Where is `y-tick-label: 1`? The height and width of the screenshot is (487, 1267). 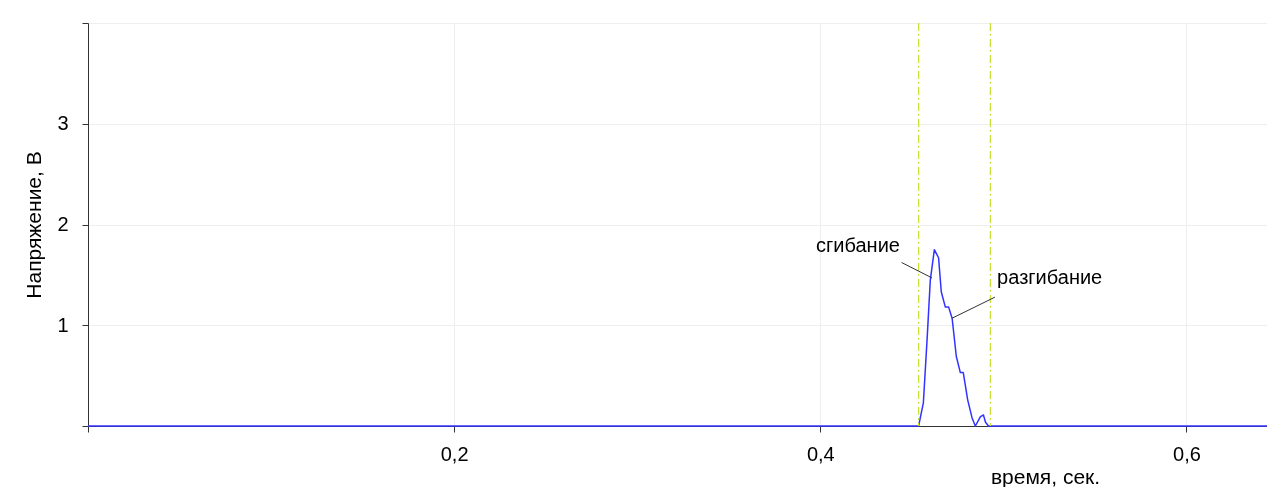 y-tick-label: 1 is located at coordinates (63, 324).